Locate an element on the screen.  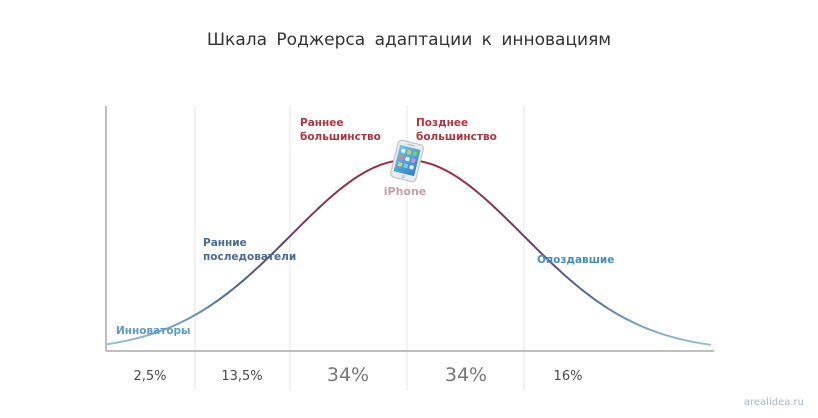
percent-early-majority: 34% is located at coordinates (348, 375).